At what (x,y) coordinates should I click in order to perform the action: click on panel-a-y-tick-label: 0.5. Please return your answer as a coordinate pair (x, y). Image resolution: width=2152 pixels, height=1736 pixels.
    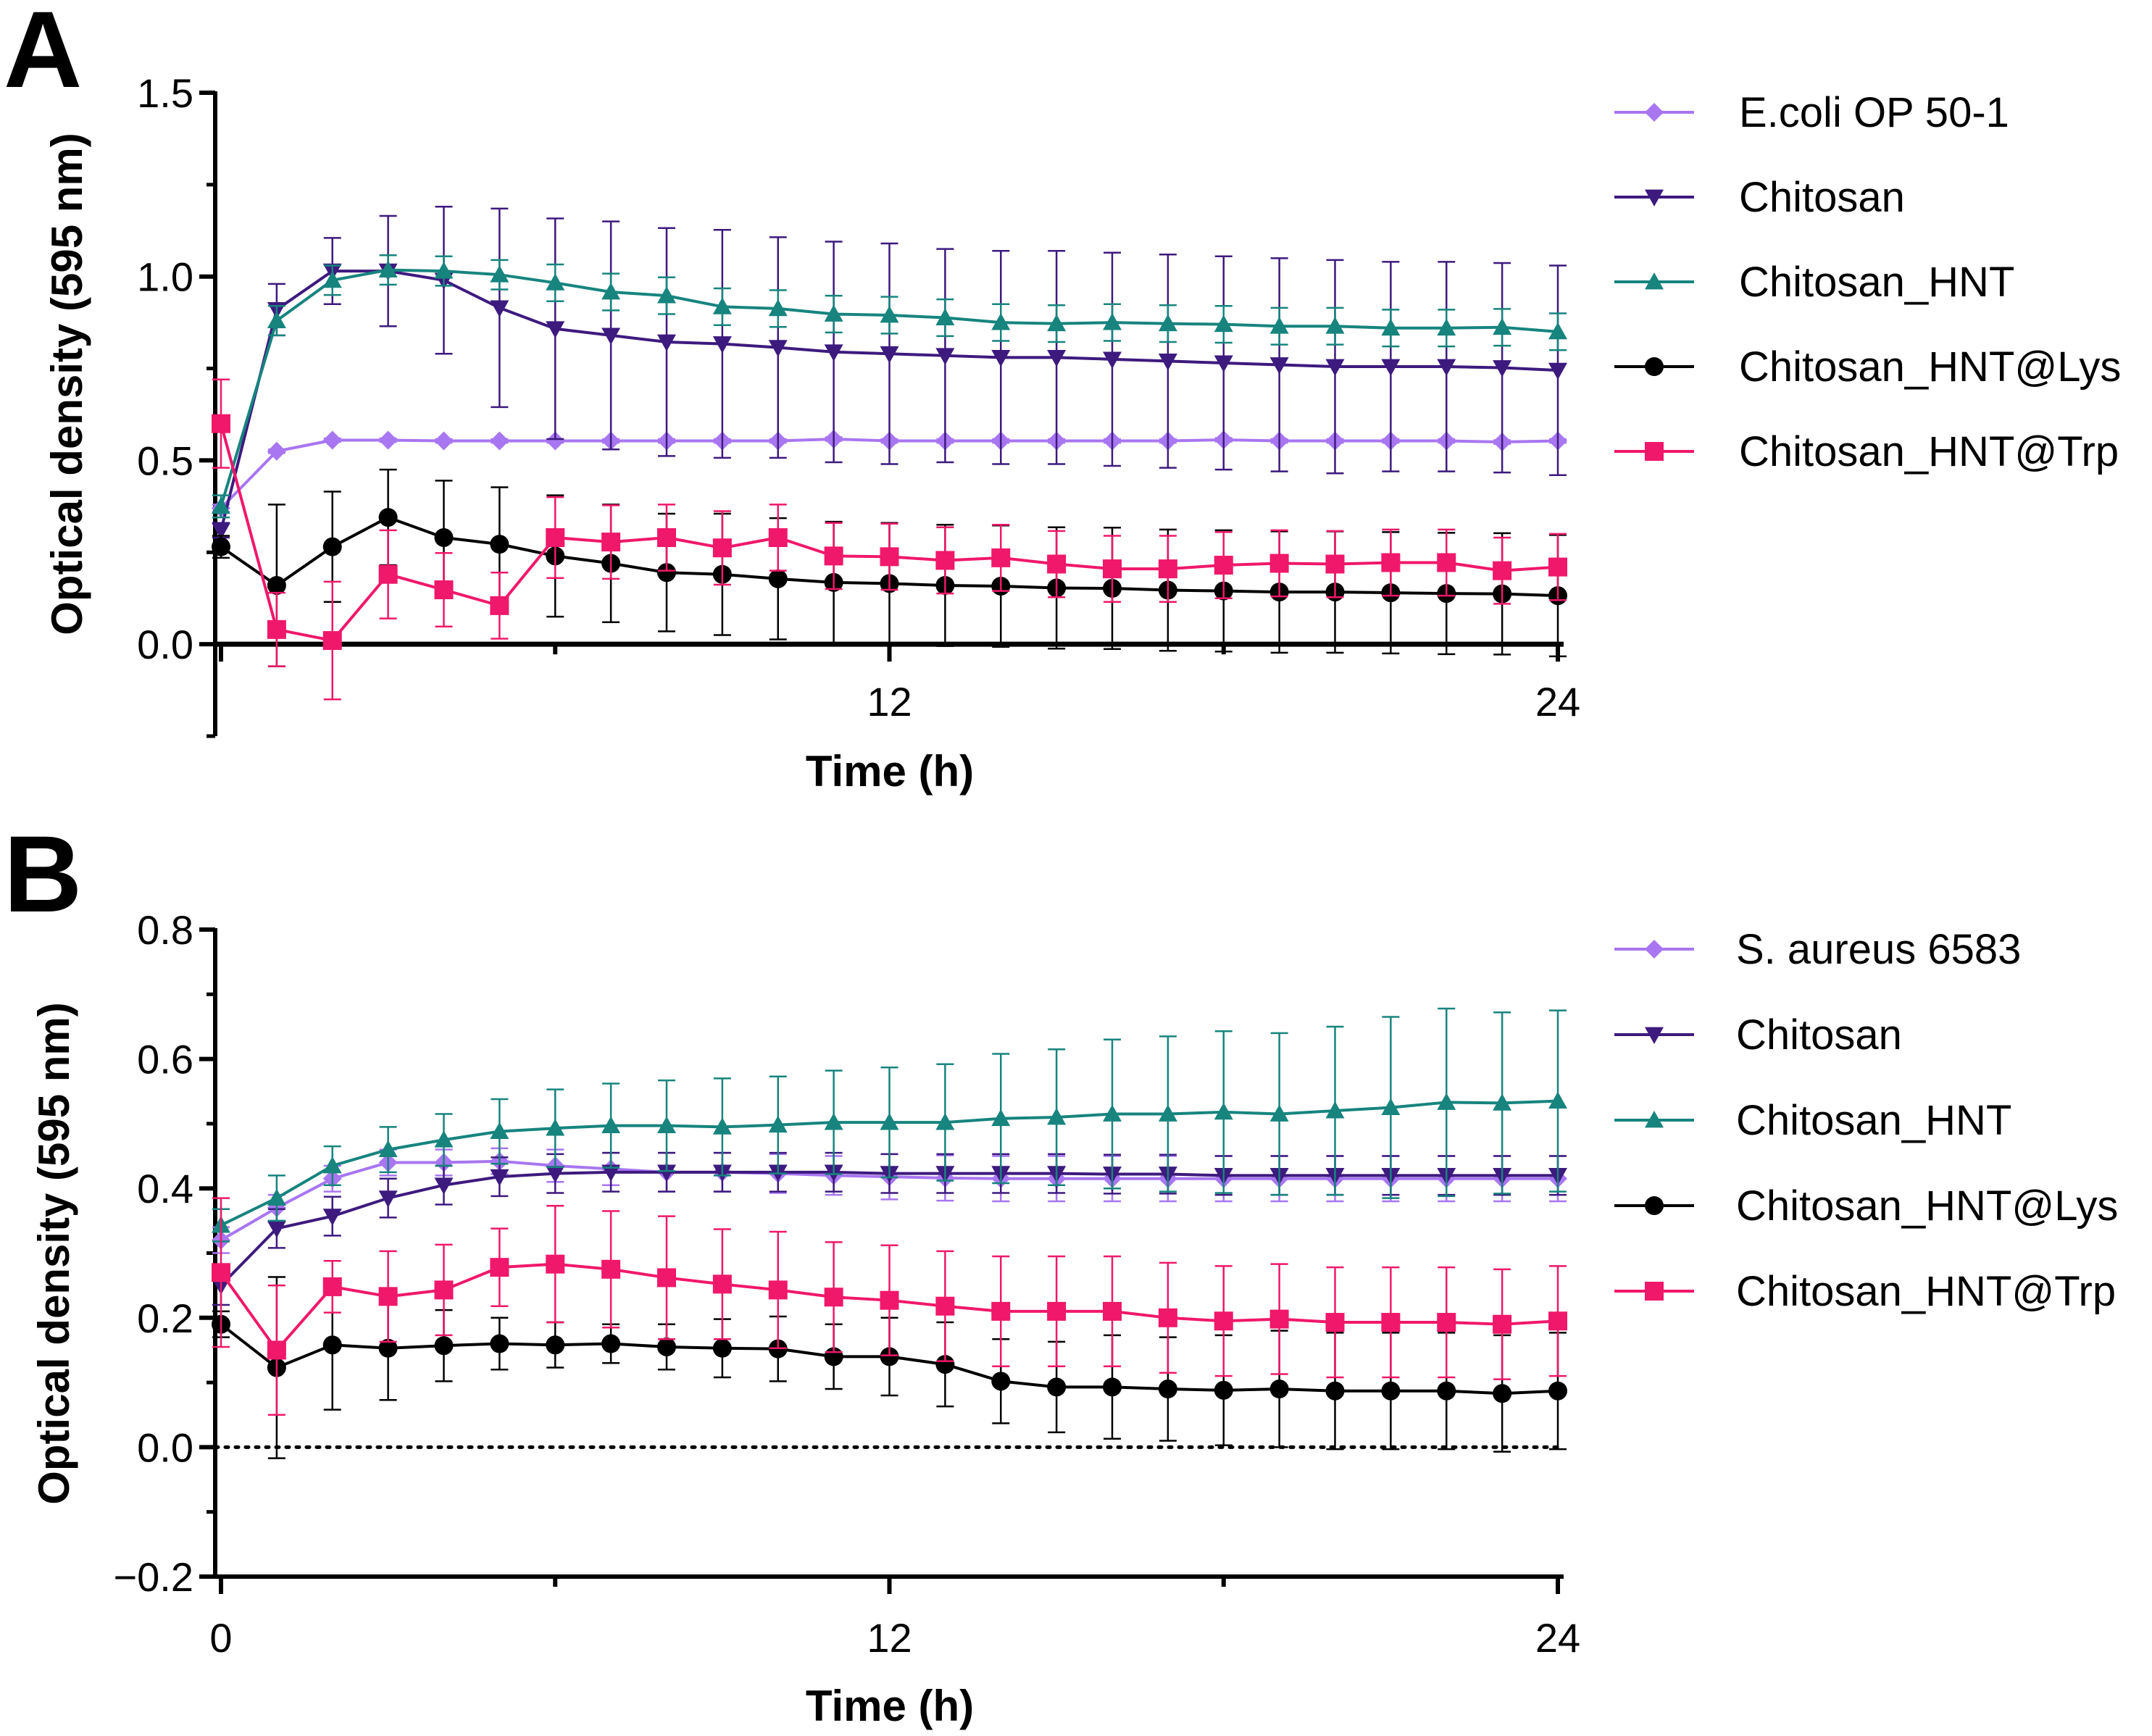
    Looking at the image, I should click on (165, 461).